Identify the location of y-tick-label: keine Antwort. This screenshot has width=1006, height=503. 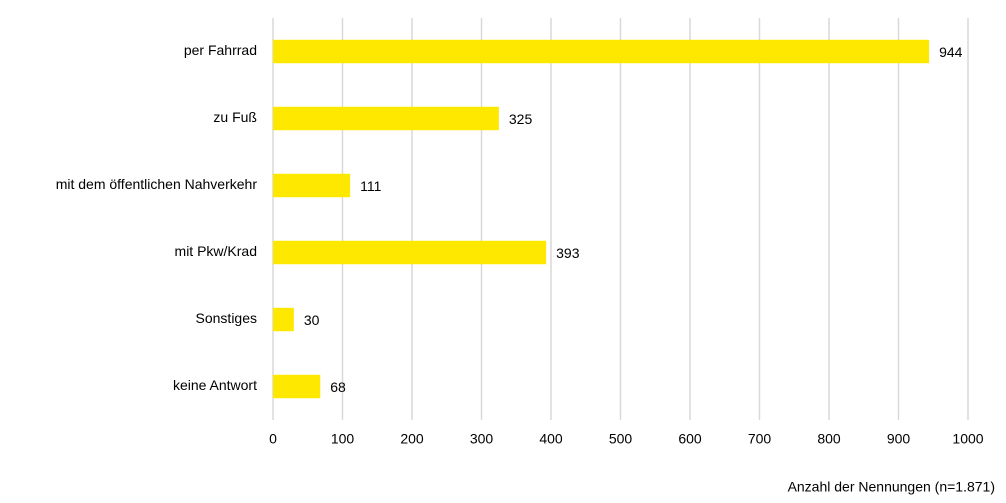
(215, 385).